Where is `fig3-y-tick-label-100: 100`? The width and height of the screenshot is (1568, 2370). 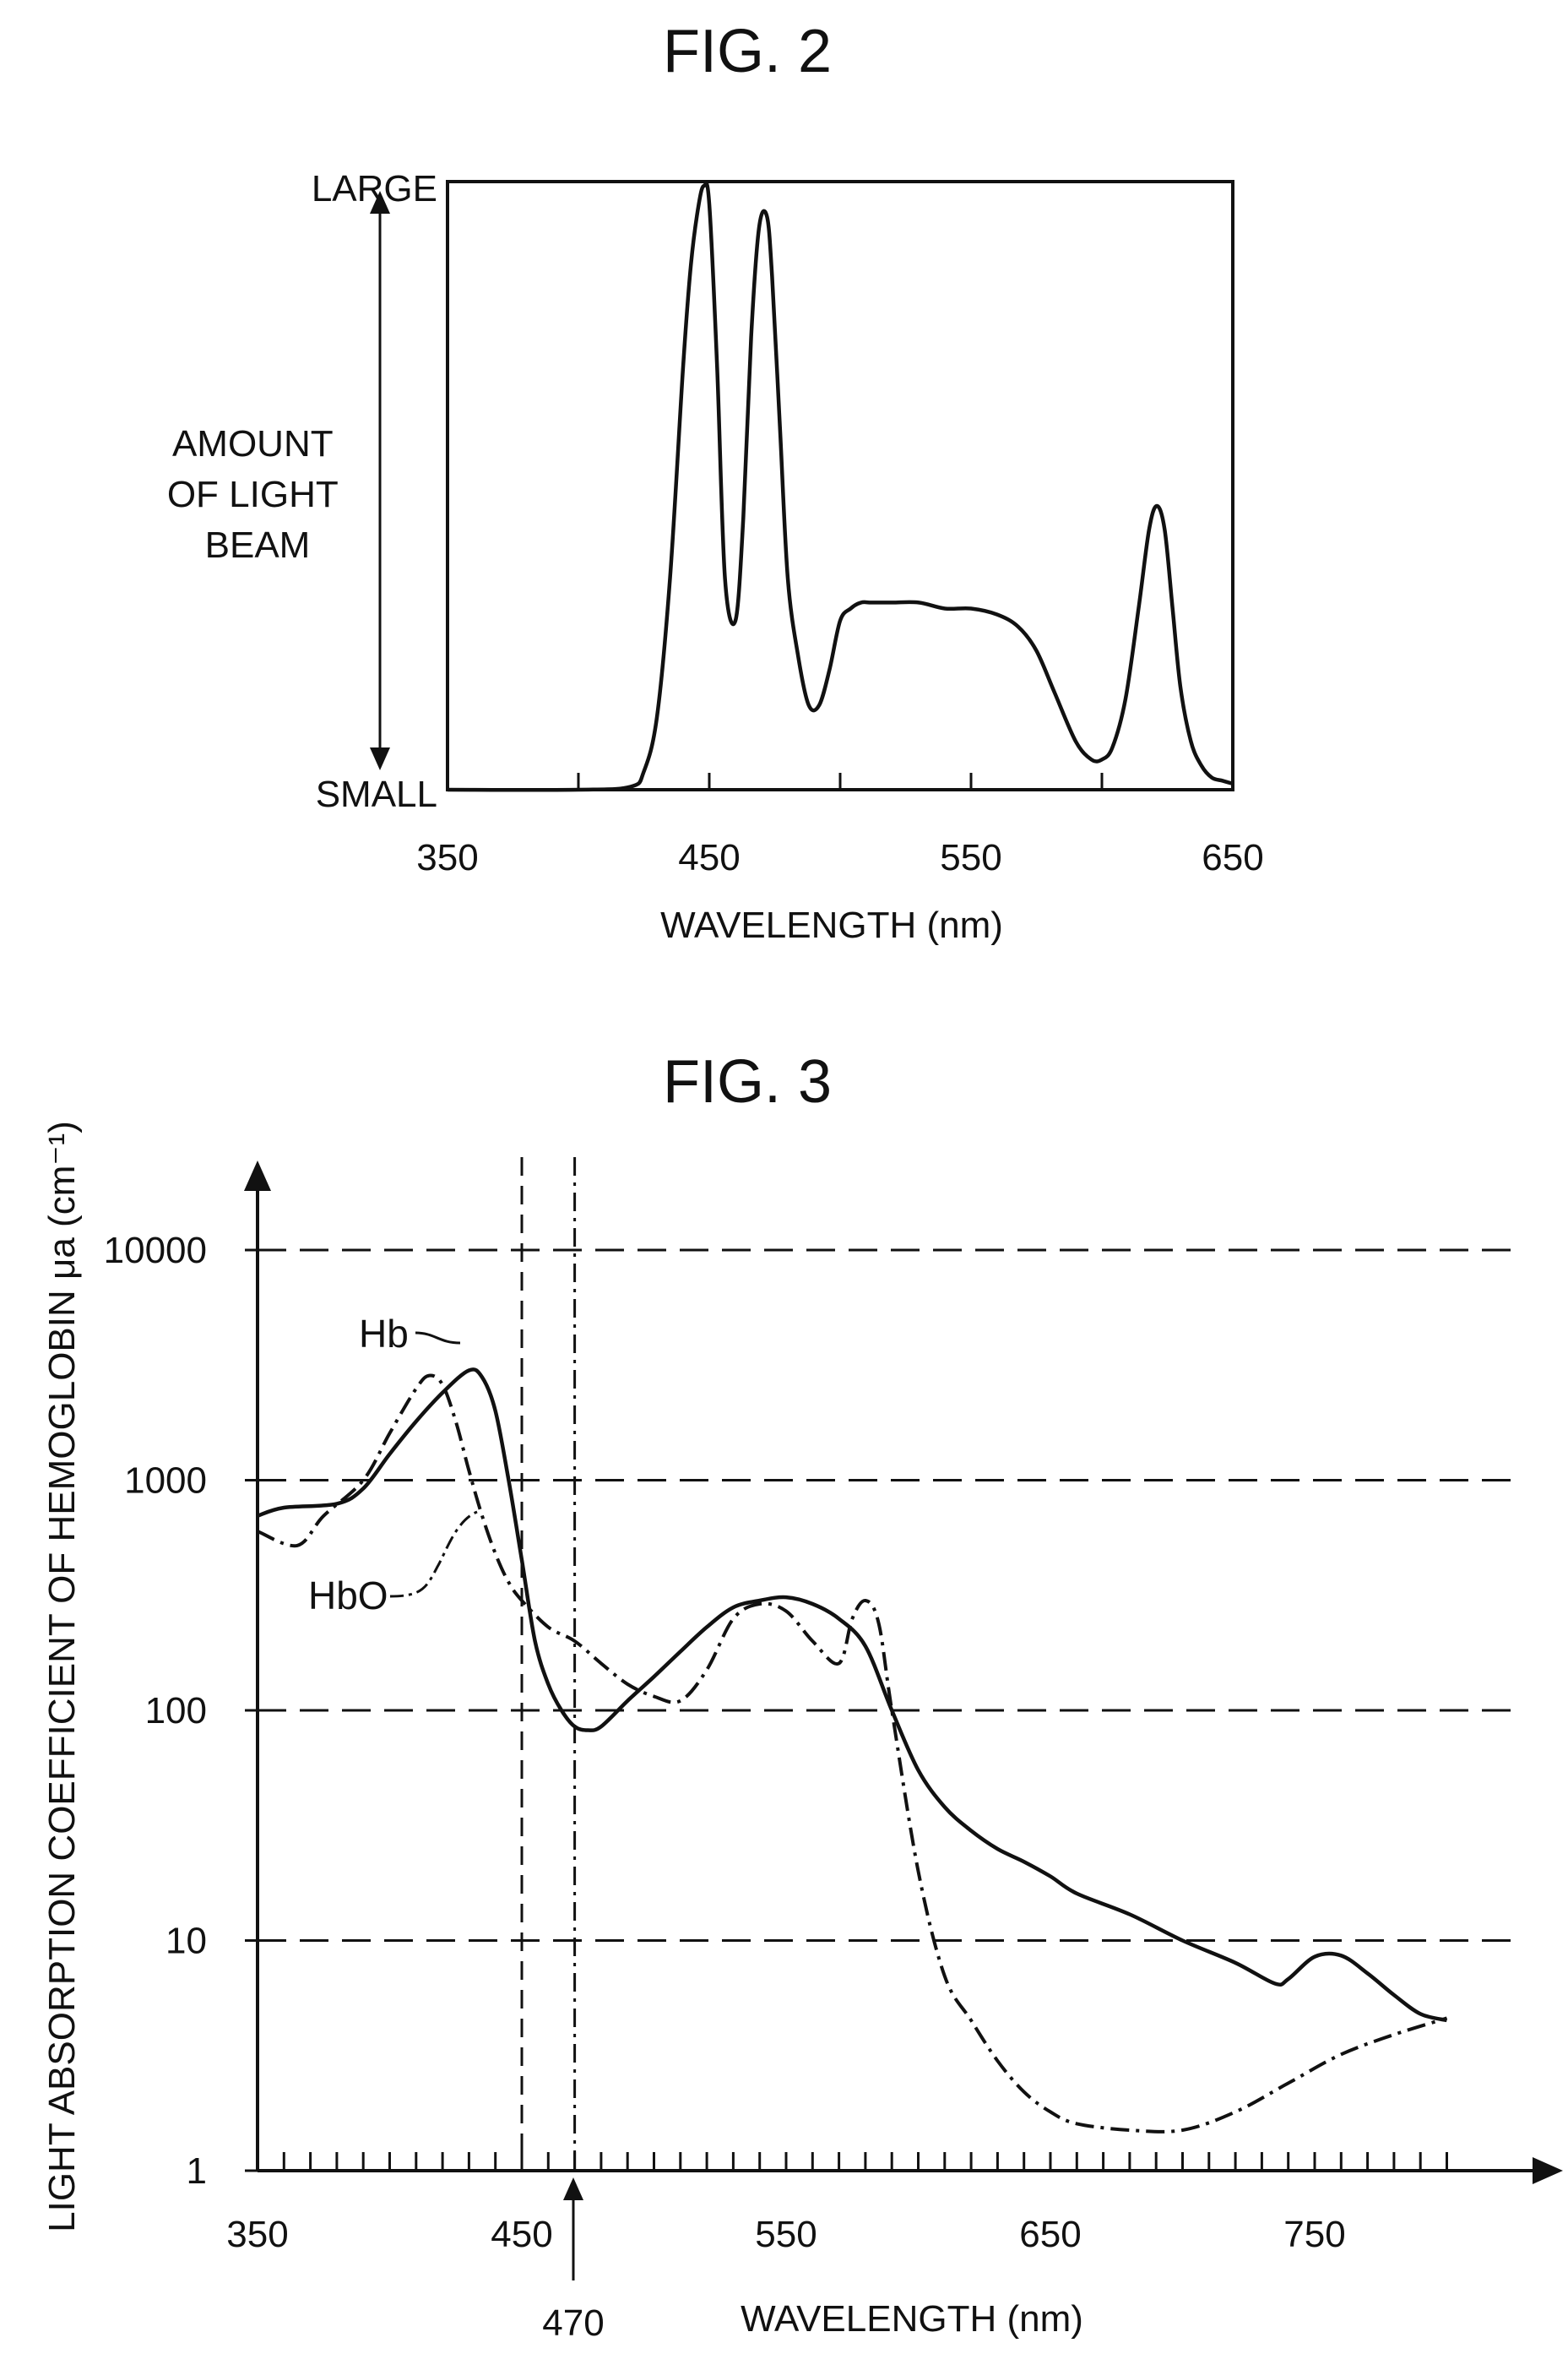
fig3-y-tick-label-100: 100 is located at coordinates (176, 1710).